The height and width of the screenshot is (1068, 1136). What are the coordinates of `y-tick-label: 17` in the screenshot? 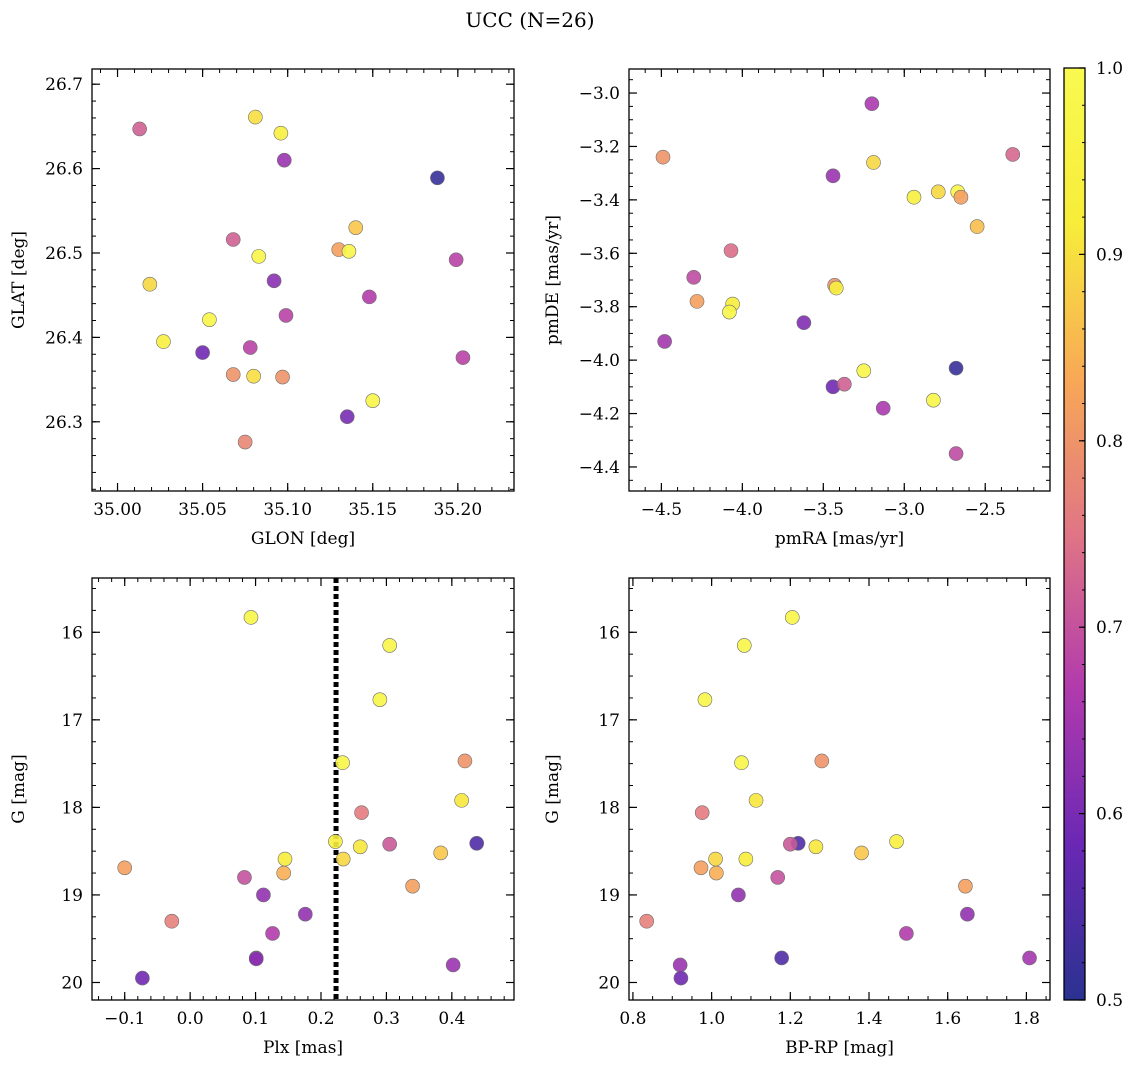 It's located at (609, 721).